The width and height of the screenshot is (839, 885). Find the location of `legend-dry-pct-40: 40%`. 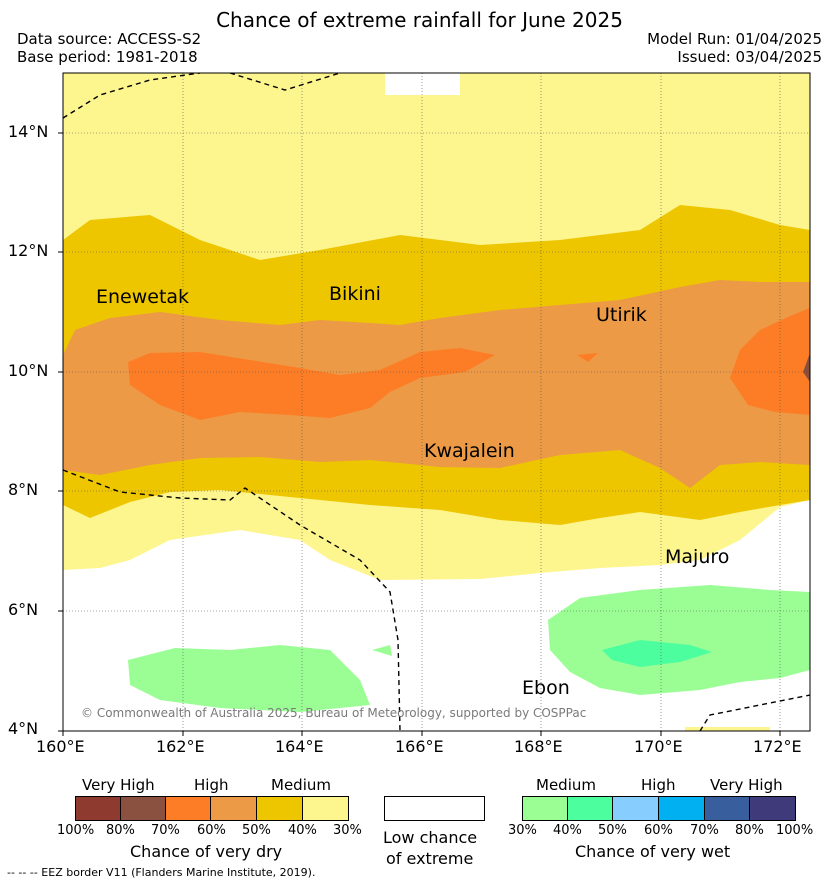

legend-dry-pct-40: 40% is located at coordinates (302, 830).